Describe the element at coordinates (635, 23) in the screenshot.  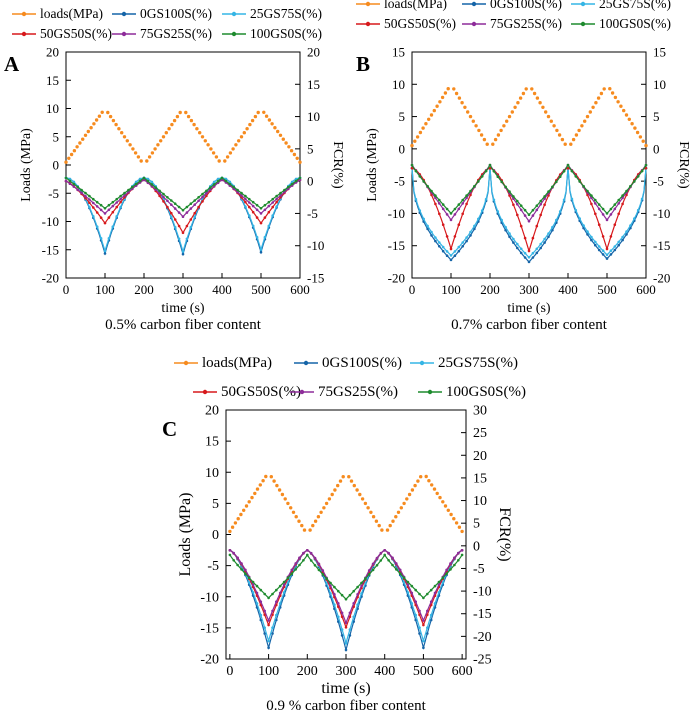
I see `legend-label: 100GS0S(%)` at that location.